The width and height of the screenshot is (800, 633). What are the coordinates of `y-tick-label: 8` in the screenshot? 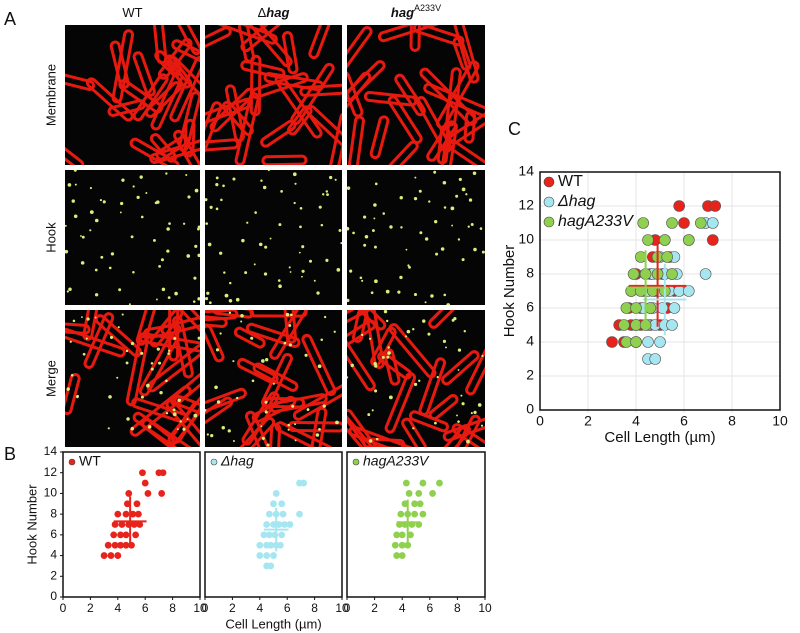 It's located at (53, 513).